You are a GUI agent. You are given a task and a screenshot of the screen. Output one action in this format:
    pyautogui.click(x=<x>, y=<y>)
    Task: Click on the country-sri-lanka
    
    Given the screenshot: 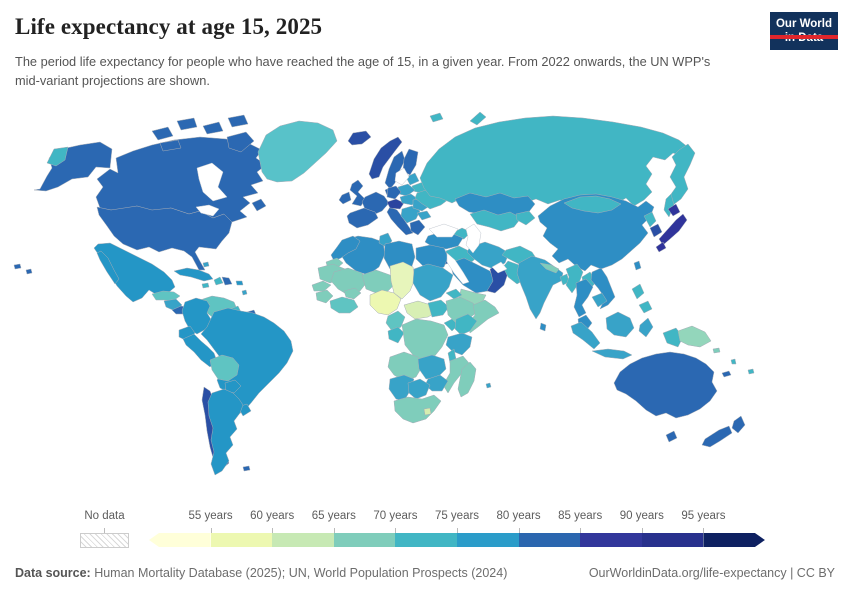 What is the action you would take?
    pyautogui.click(x=543, y=327)
    